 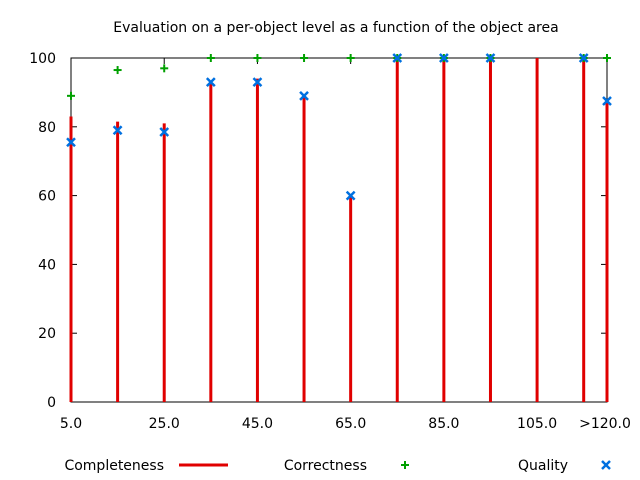 I want to click on x-tick-label: 25.0, so click(x=164, y=424).